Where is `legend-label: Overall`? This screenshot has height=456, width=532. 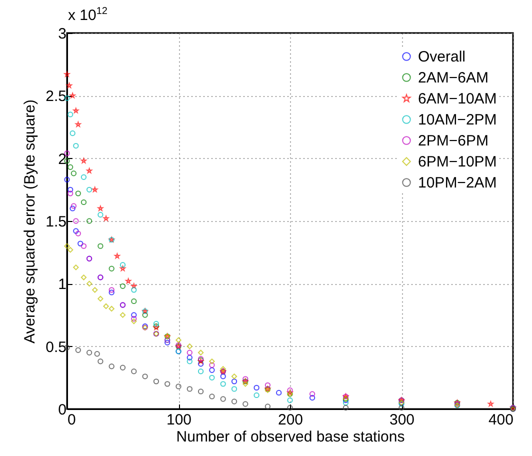 legend-label: Overall is located at coordinates (442, 57).